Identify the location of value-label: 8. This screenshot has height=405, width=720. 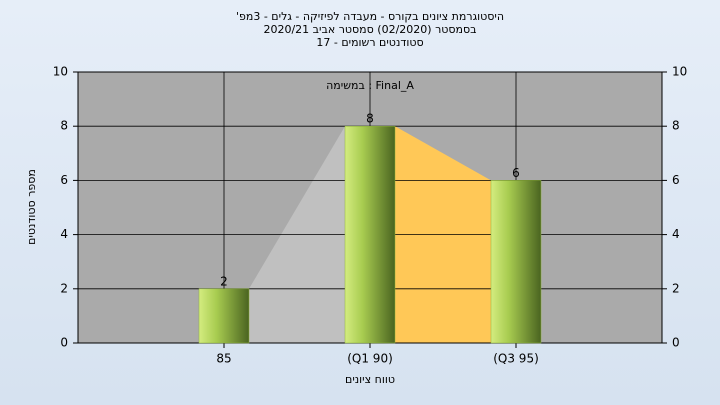
(370, 119).